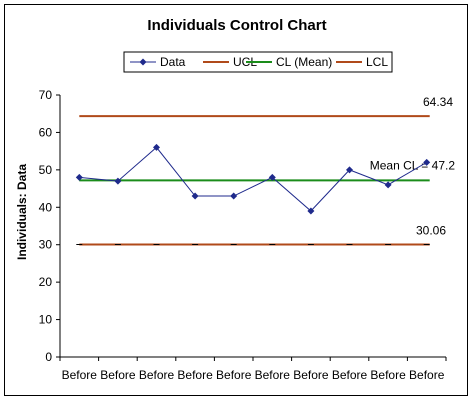 This screenshot has height=402, width=474. Describe the element at coordinates (304, 62) in the screenshot. I see `legend-label: CL (Mean)` at that location.